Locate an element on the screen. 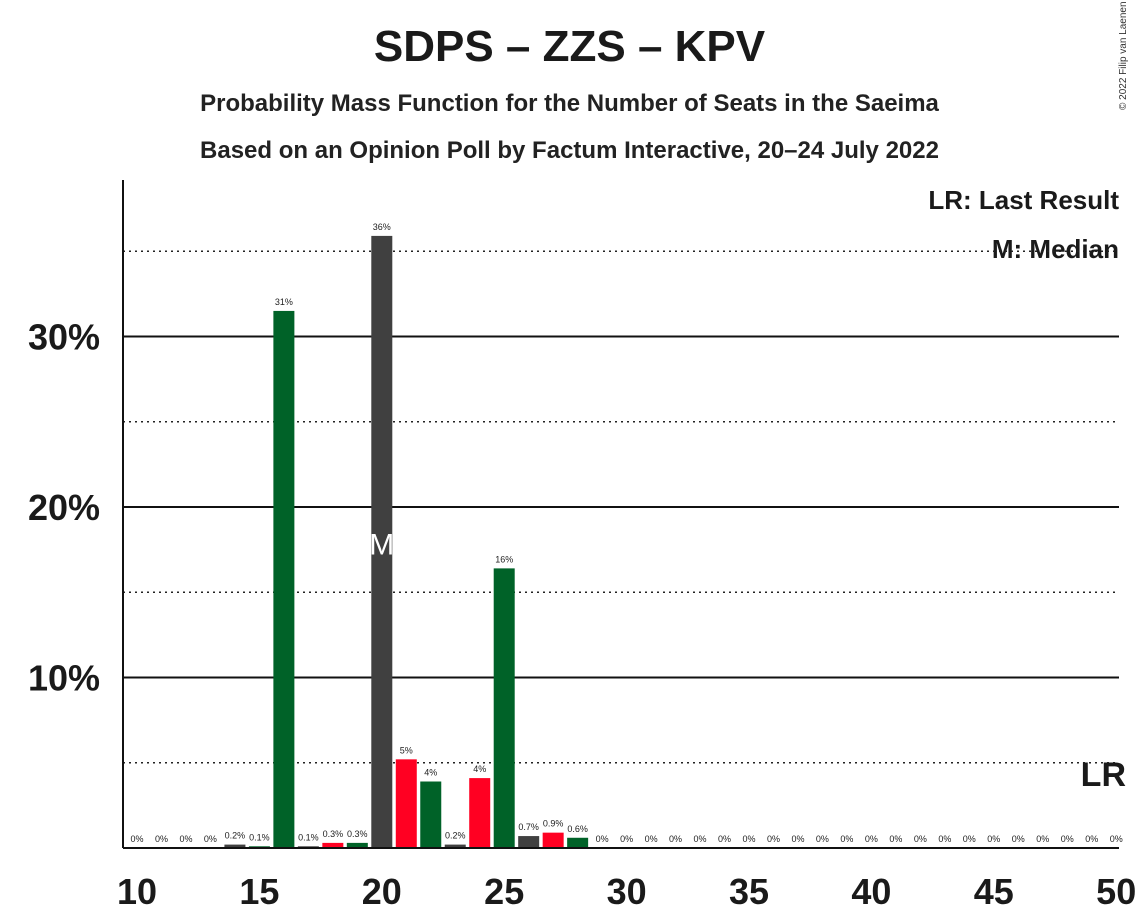  x-tick-label: 25 is located at coordinates (504, 891).